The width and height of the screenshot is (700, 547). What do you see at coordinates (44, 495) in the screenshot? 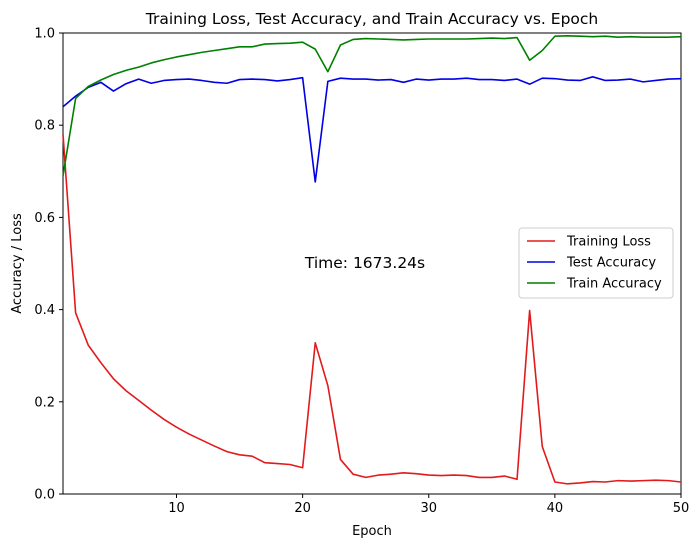
I see `y-tick-label: 0.0` at bounding box center [44, 495].